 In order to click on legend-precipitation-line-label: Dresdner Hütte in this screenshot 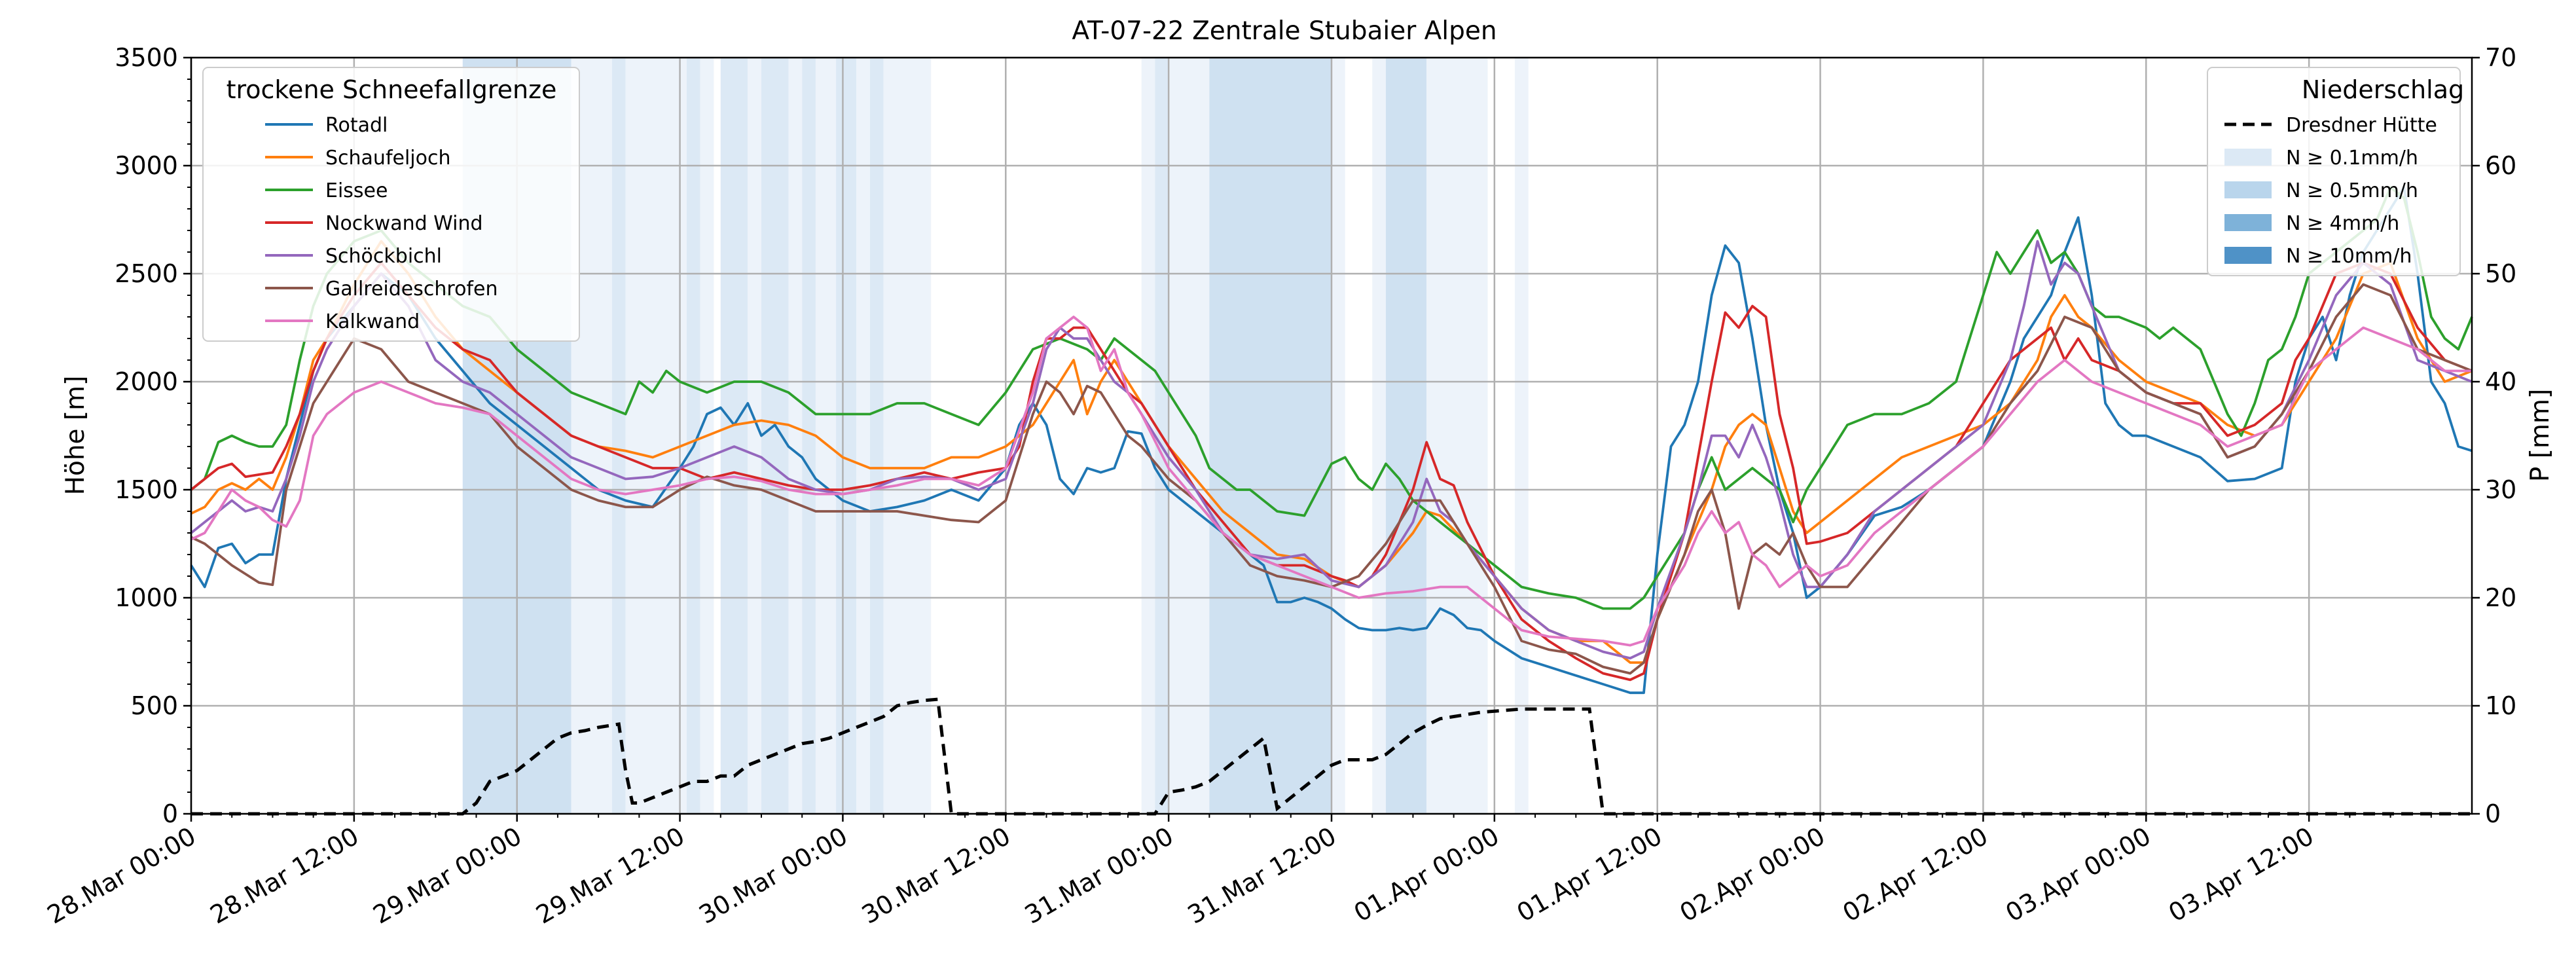, I will do `click(2361, 125)`.